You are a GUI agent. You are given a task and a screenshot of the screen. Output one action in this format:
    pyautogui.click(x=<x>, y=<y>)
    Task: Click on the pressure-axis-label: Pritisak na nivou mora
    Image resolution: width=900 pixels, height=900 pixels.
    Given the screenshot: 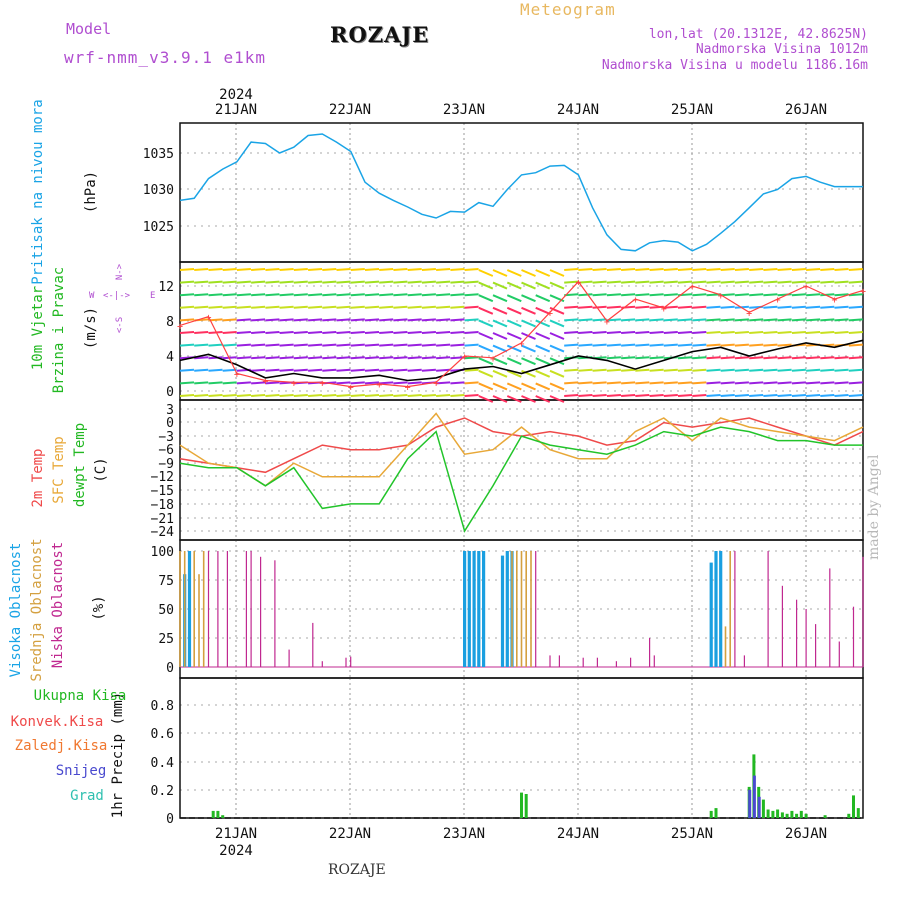 What is the action you would take?
    pyautogui.click(x=38, y=191)
    